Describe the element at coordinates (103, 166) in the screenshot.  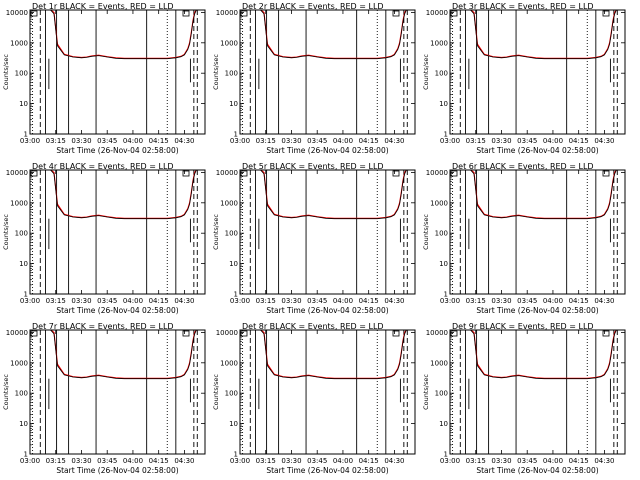
I see `panel-title: Det 4r BLACK = Events, RED = LLD` at that location.